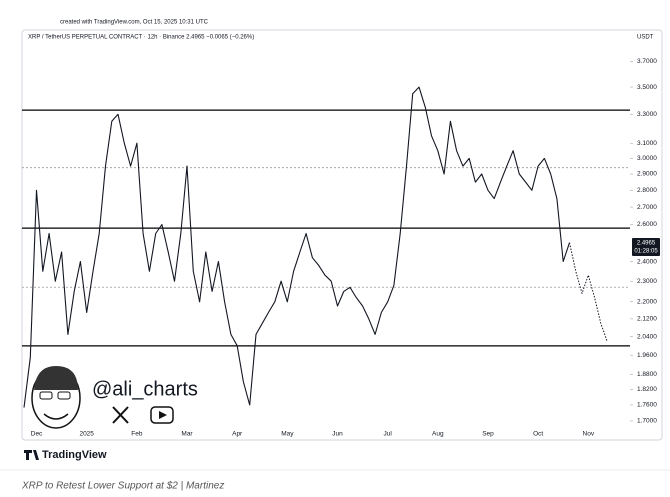  I want to click on x-tick-label: Sep, so click(488, 434).